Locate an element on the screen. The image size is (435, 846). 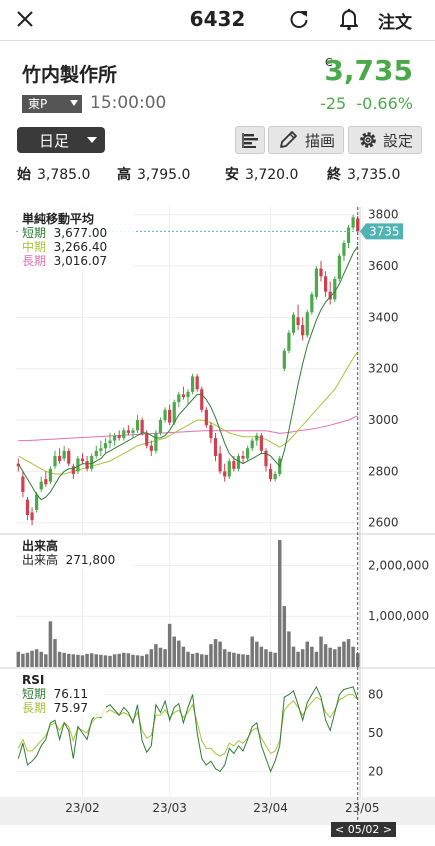
rsi-tick-label: 80 is located at coordinates (375, 695).